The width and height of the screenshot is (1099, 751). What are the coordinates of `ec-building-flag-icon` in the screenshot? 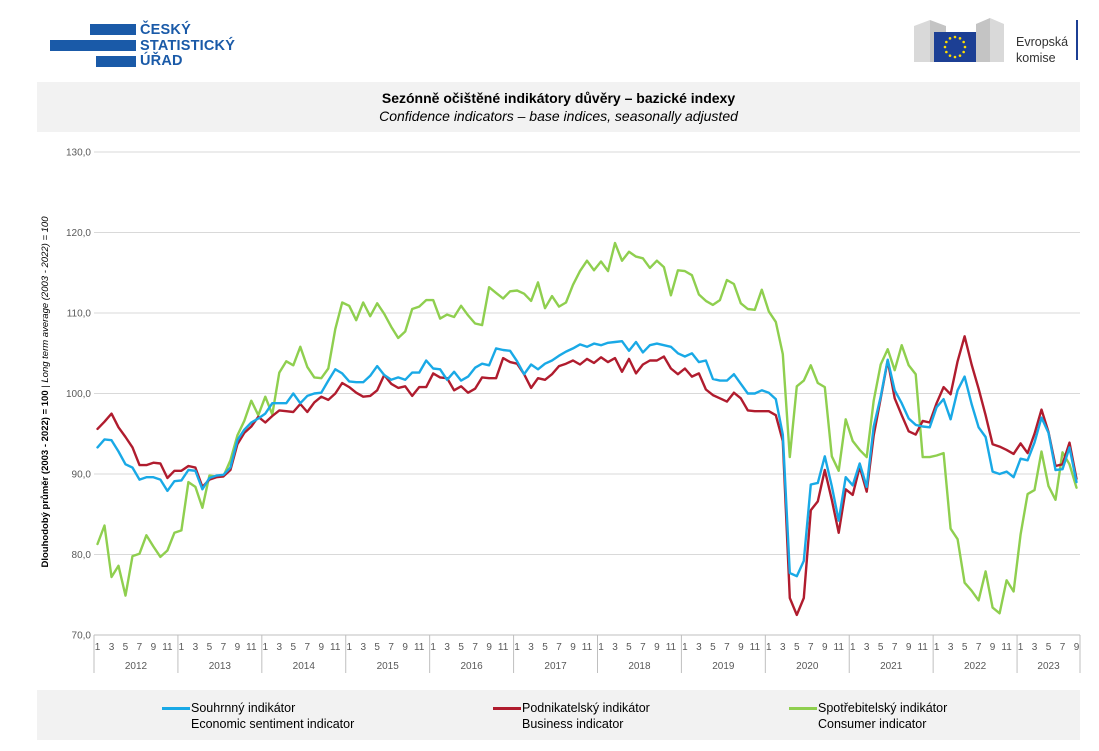 It's located at (959, 40).